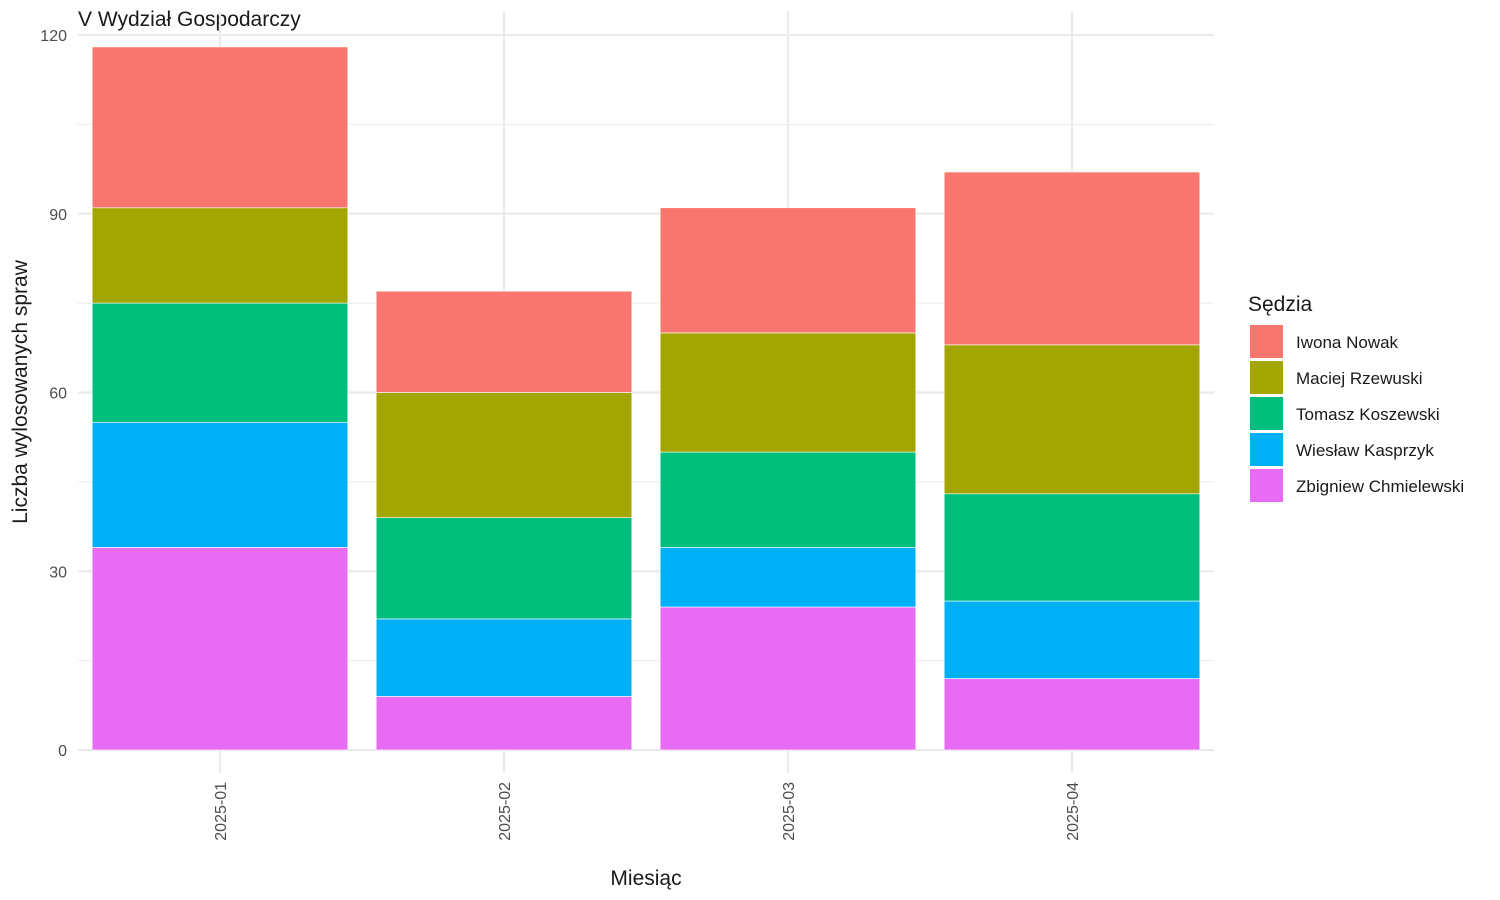  What do you see at coordinates (1347, 342) in the screenshot?
I see `legend-label: Iwona Nowak` at bounding box center [1347, 342].